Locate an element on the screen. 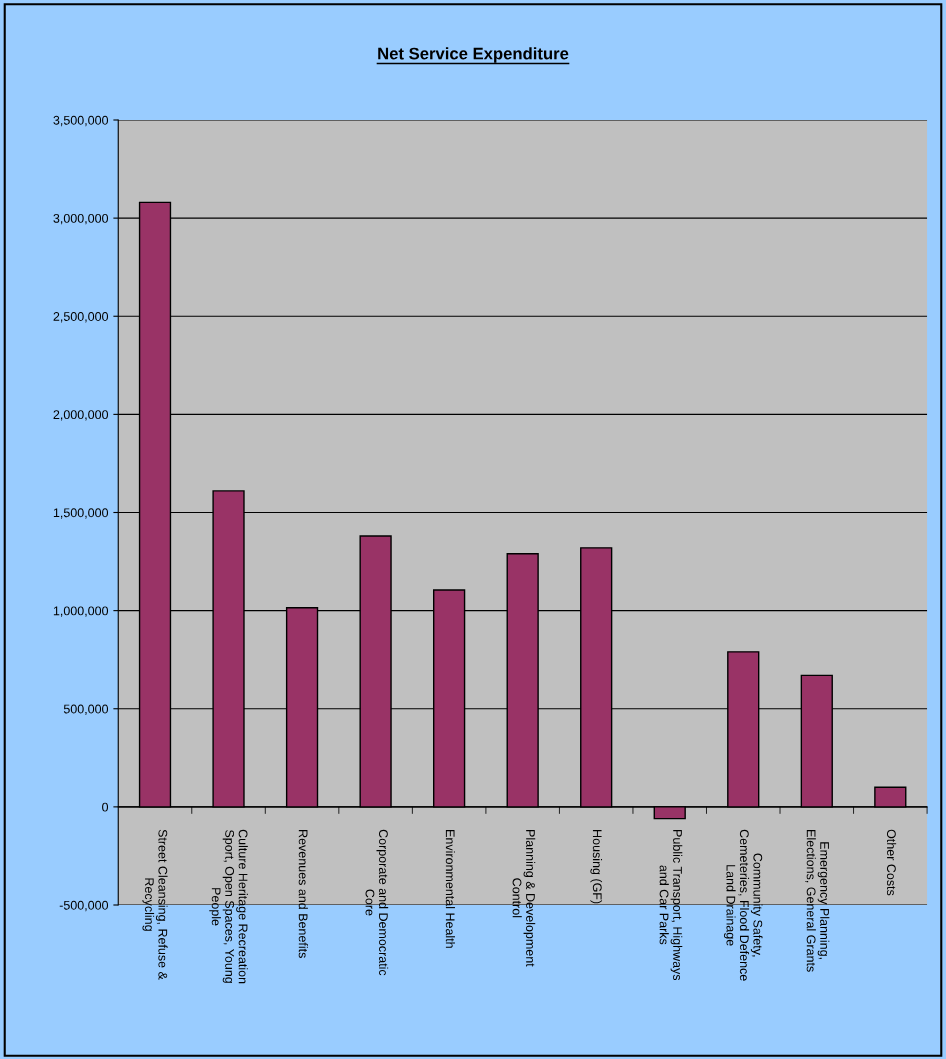 This screenshot has height=1059, width=946. x-tick-label: Emergency Planning, Elections, General Grants is located at coordinates (817, 901).